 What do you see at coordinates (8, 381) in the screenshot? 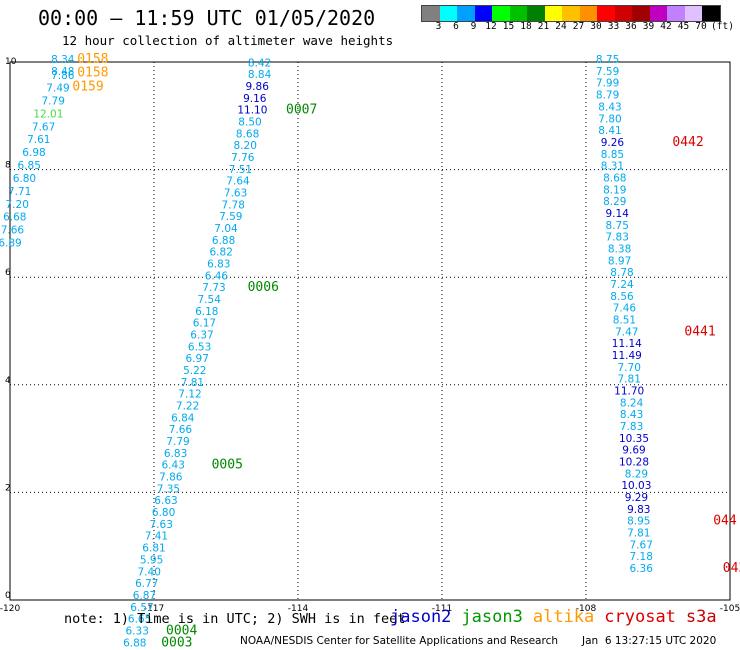
I see `y-tick-label: 4` at bounding box center [8, 381].